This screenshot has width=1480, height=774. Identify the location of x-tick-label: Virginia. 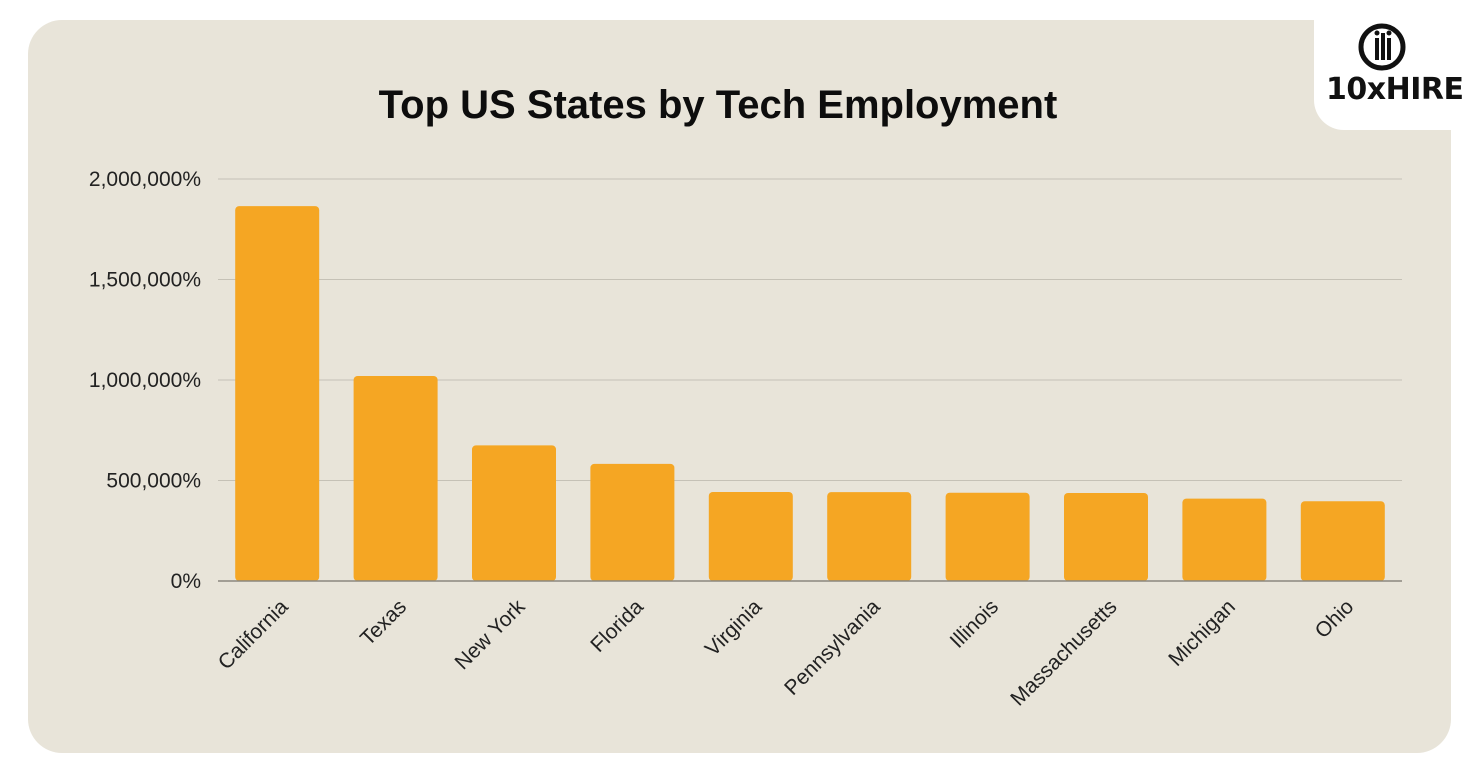
(734, 628).